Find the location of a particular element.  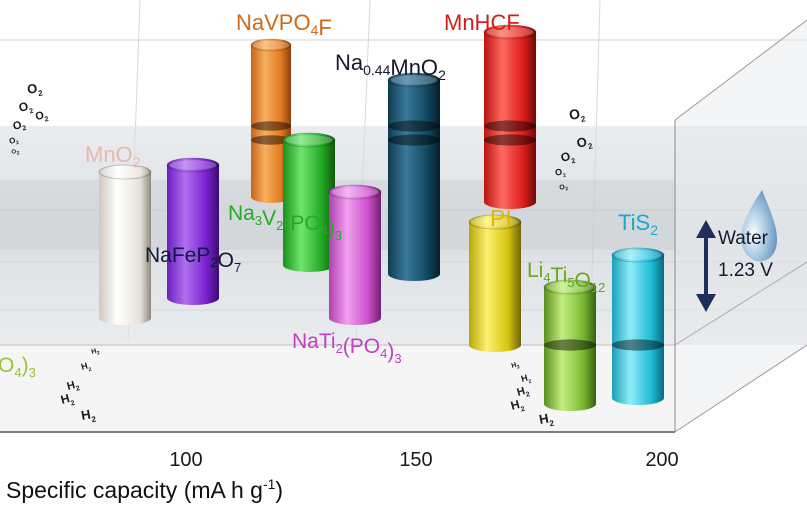

cylinder-navpo4f is located at coordinates (271, 120).